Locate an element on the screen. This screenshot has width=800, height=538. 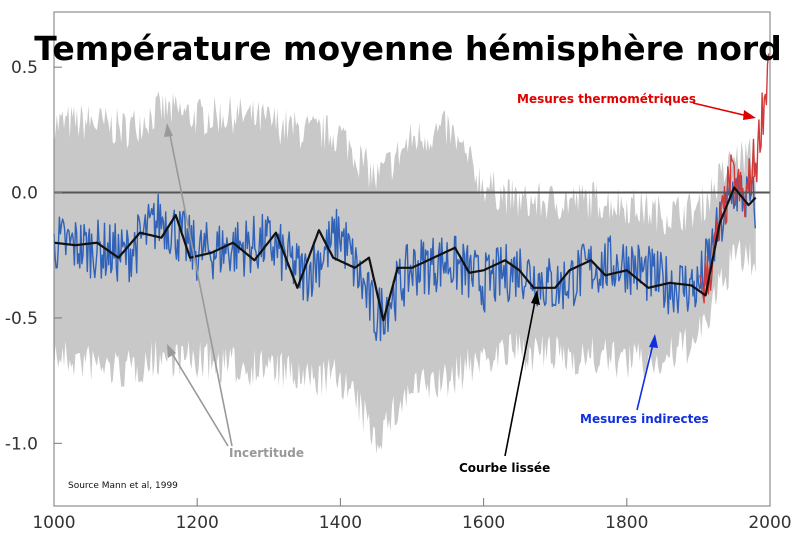
y-tick-label: -1.0 is located at coordinates (21, 444).